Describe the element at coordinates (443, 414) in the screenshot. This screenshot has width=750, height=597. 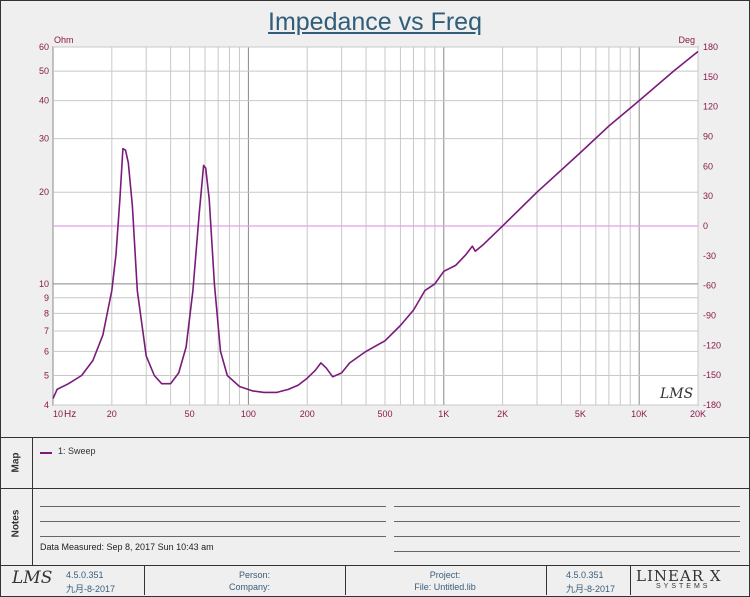
I see `x-tick-label: 1K` at that location.